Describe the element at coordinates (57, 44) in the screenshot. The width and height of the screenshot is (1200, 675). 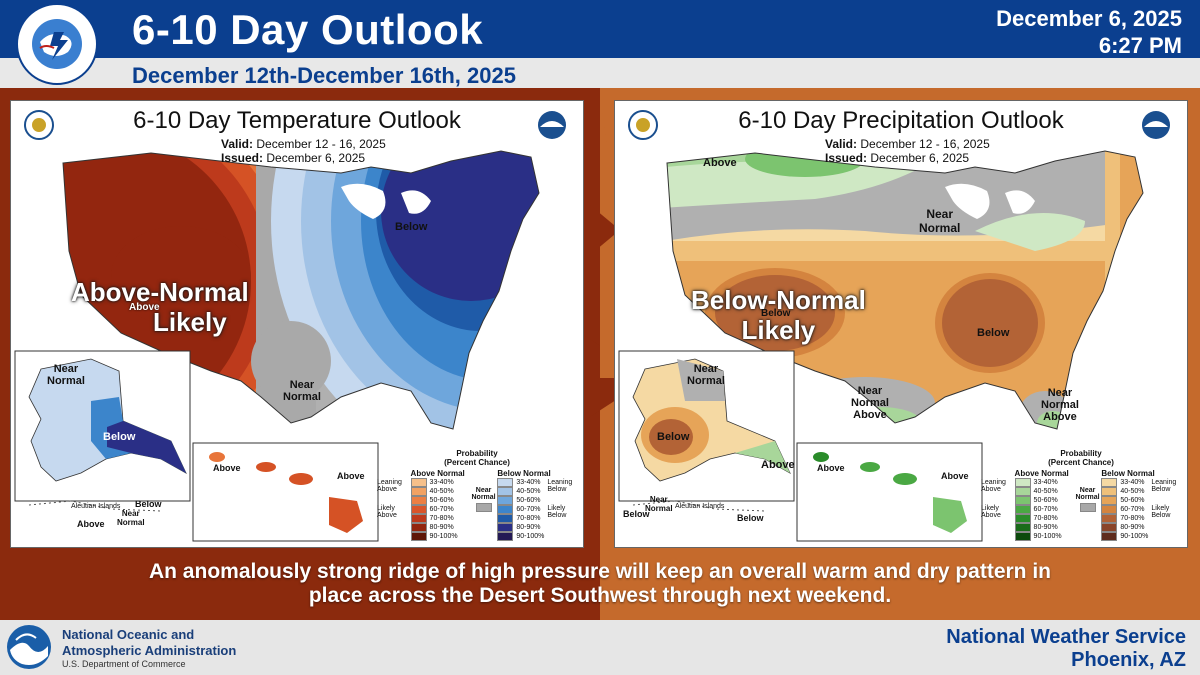
I see `nws-logo-icon` at that location.